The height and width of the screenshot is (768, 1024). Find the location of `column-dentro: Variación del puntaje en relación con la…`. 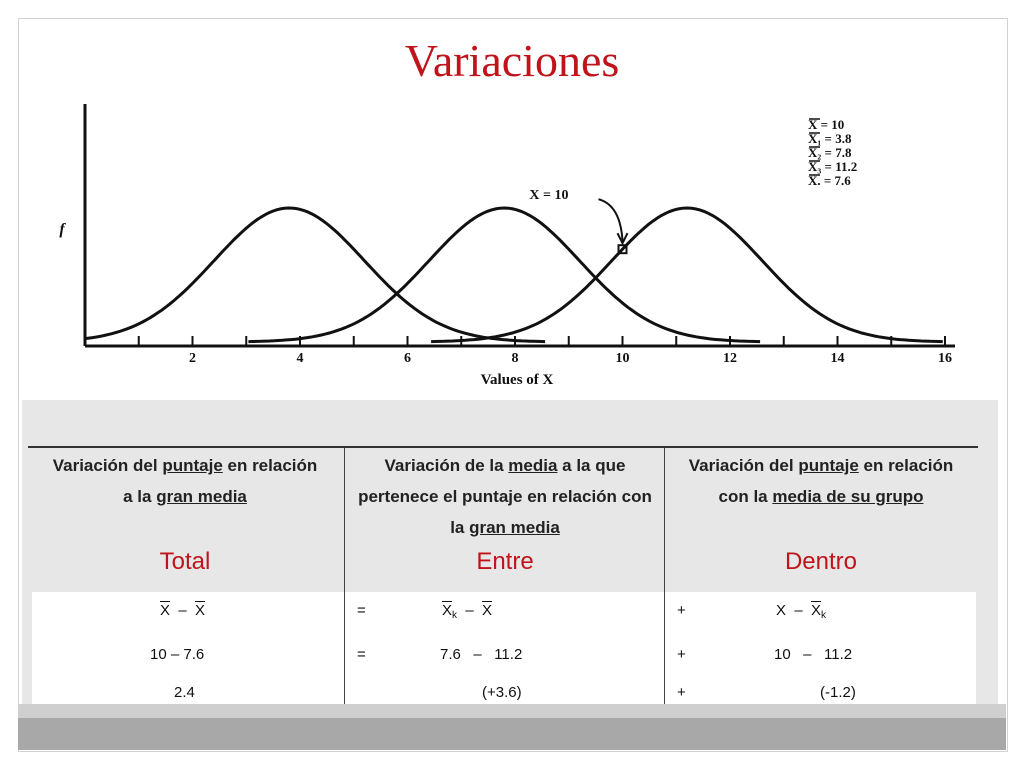

column-dentro: Variación del puntaje en relación con la… is located at coordinates (821, 519).